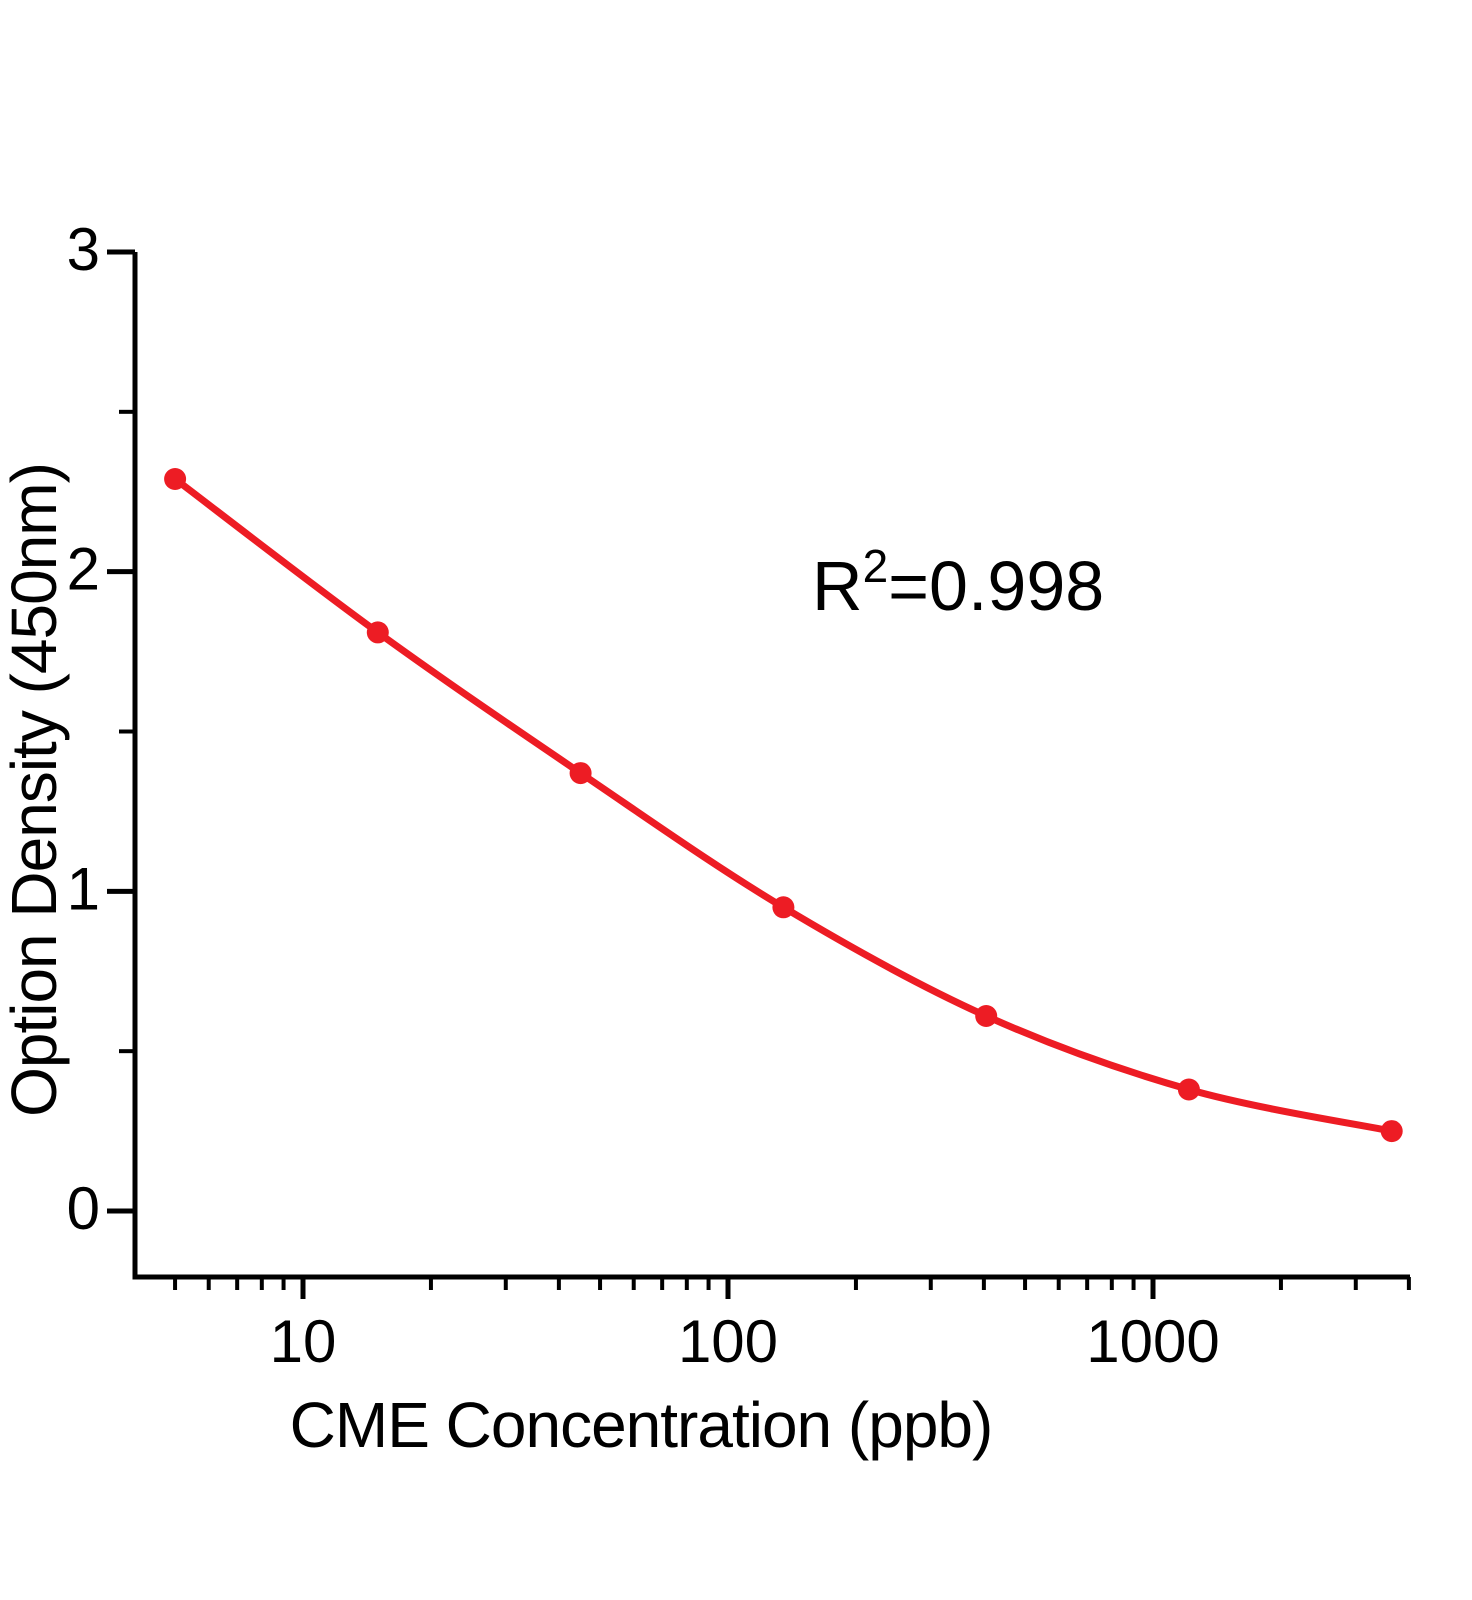  Describe the element at coordinates (792, 1288) in the screenshot. I see `x-axis-ticks` at that location.